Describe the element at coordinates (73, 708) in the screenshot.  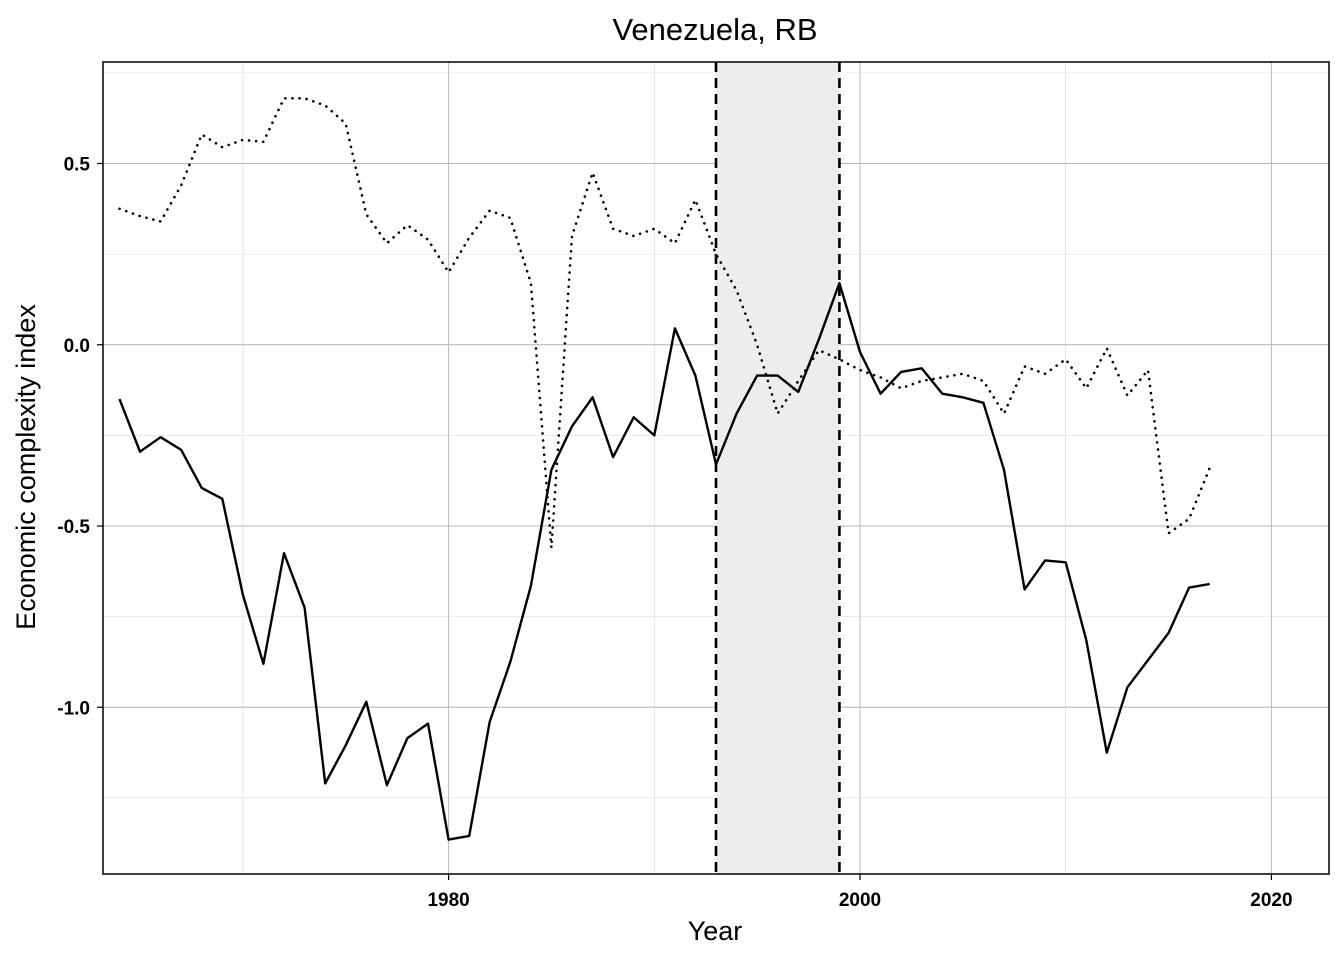
I see `y-tick-label: -1.0` at that location.